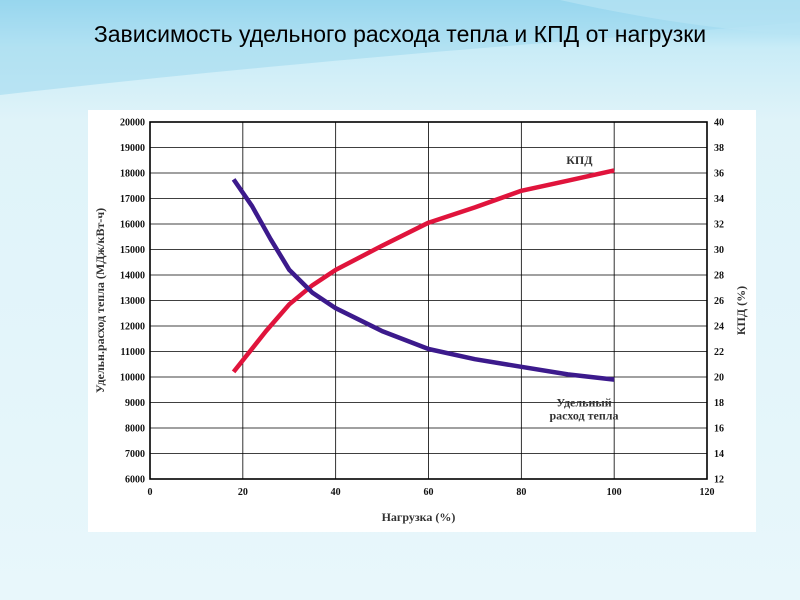  I want to click on y-left-tick-label: 6000, so click(135, 480).